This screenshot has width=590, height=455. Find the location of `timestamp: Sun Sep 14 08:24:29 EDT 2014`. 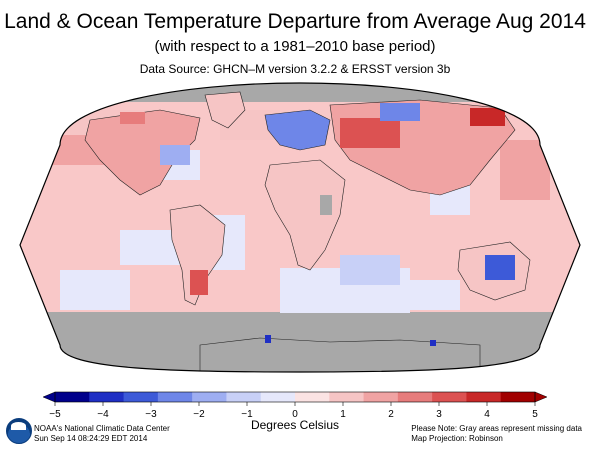

timestamp: Sun Sep 14 08:24:29 EDT 2014 is located at coordinates (91, 438).